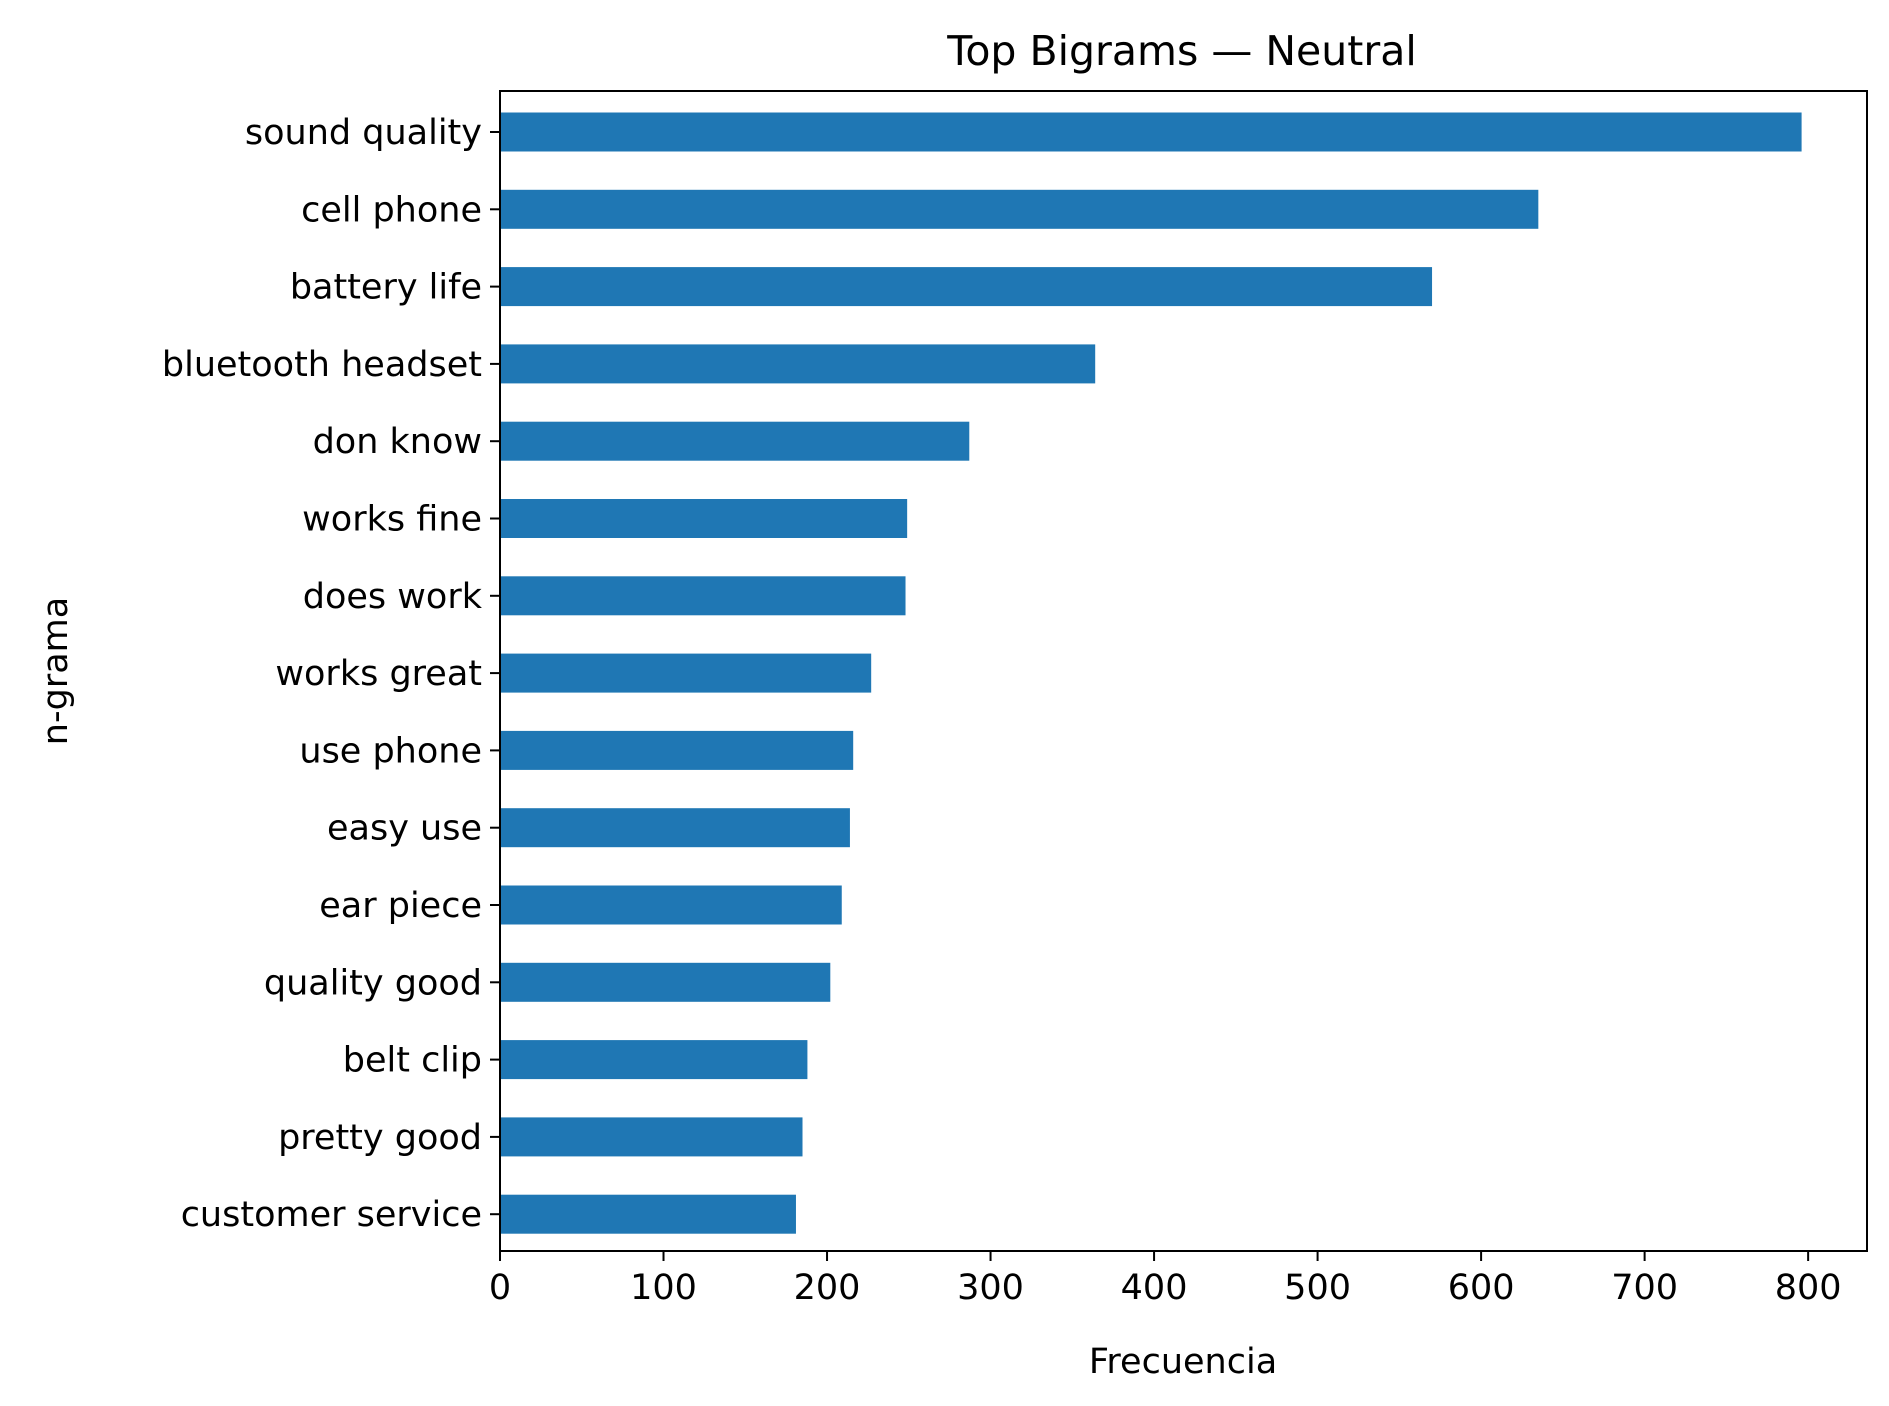 This screenshot has width=1889, height=1406. Describe the element at coordinates (1019, 209) in the screenshot. I see `bar-cell-phone` at that location.